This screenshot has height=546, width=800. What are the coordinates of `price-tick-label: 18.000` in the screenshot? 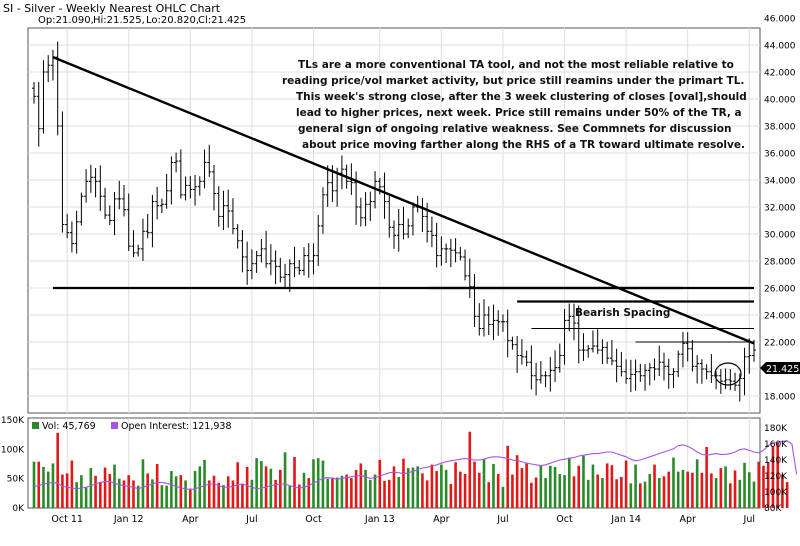 It's located at (780, 398).